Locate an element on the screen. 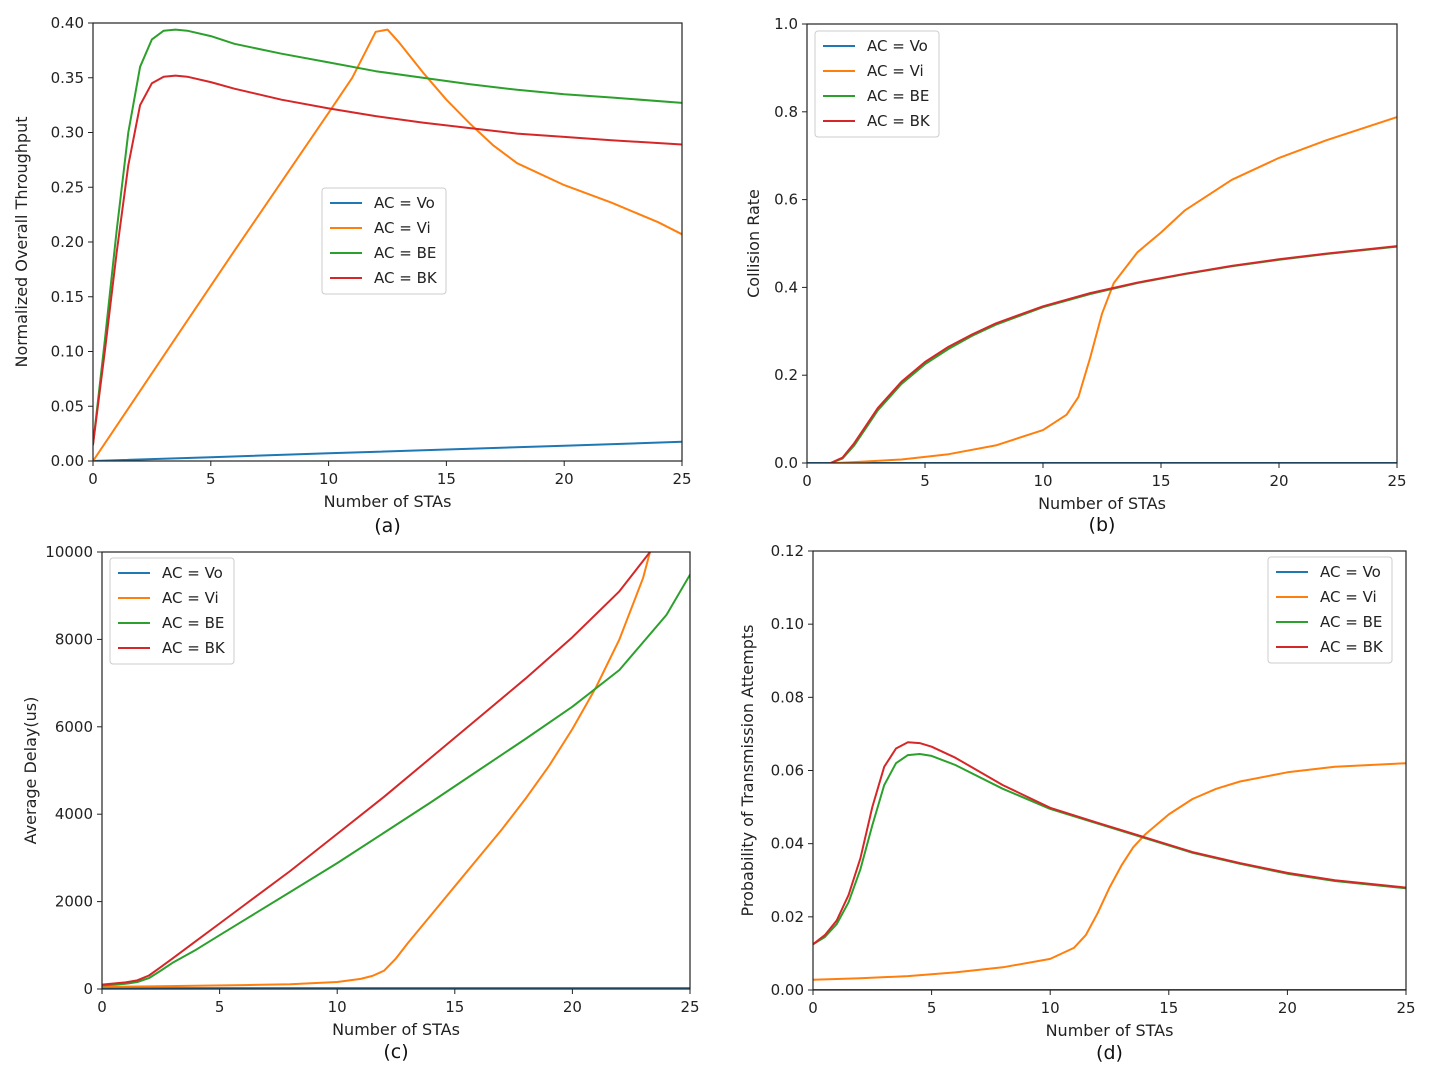  panel-caption: (c) is located at coordinates (395, 1052).